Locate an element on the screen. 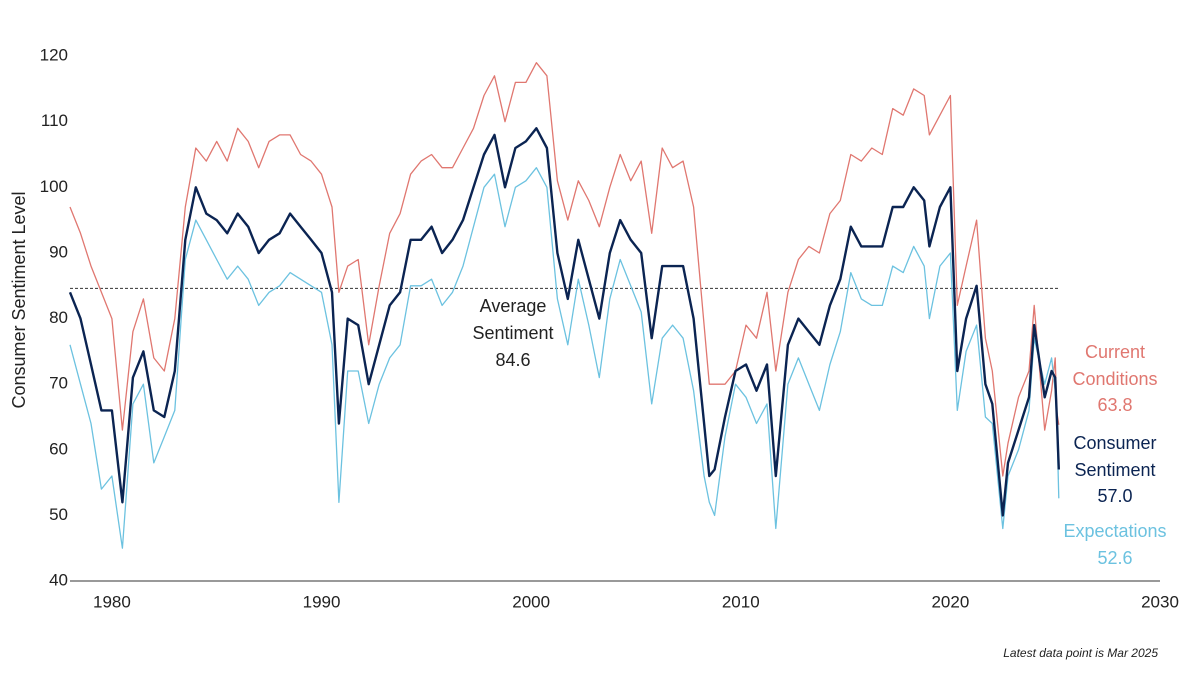 The width and height of the screenshot is (1200, 675). x-tick-label: 2010 is located at coordinates (741, 601).